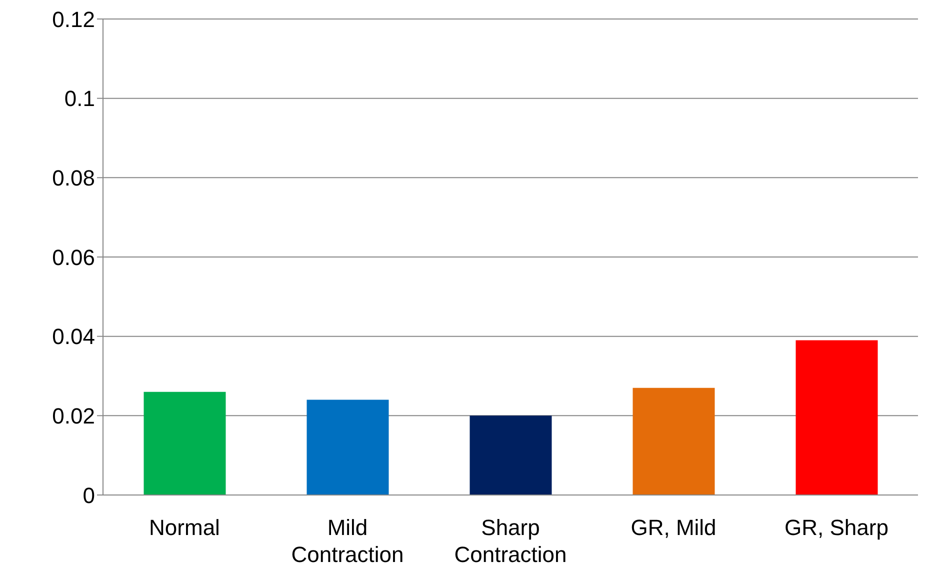 This screenshot has width=936, height=582. What do you see at coordinates (347, 541) in the screenshot?
I see `x-tick-label: Mild Contraction` at bounding box center [347, 541].